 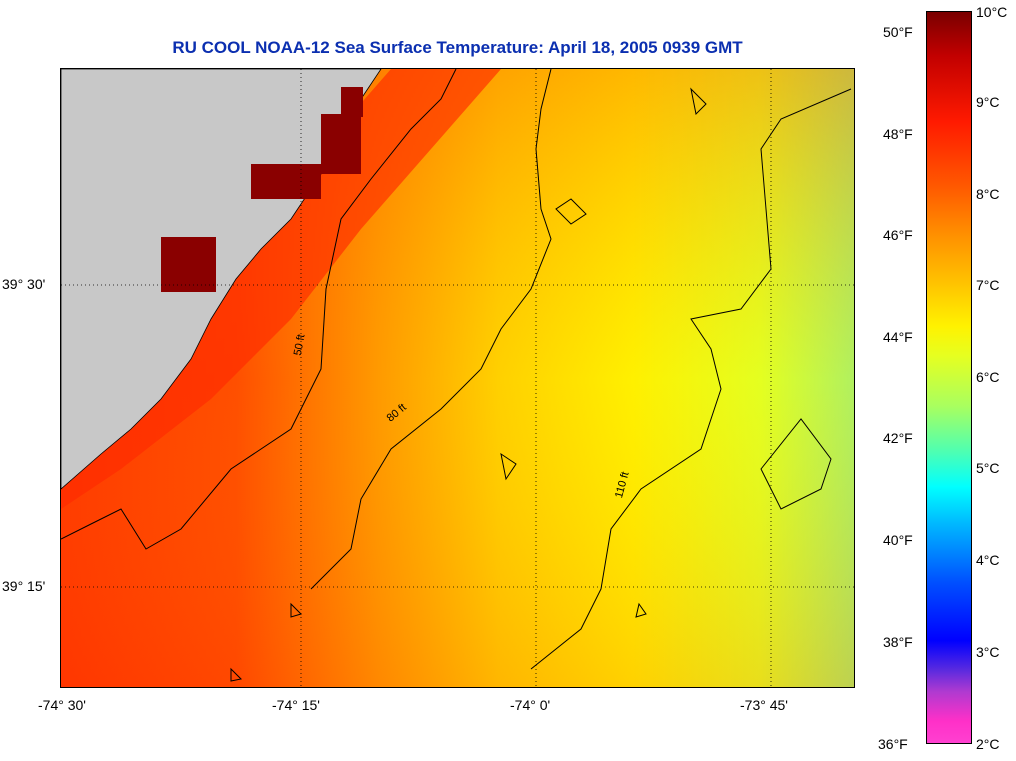 What do you see at coordinates (988, 744) in the screenshot?
I see `colorbar-c-label: 2°C` at bounding box center [988, 744].